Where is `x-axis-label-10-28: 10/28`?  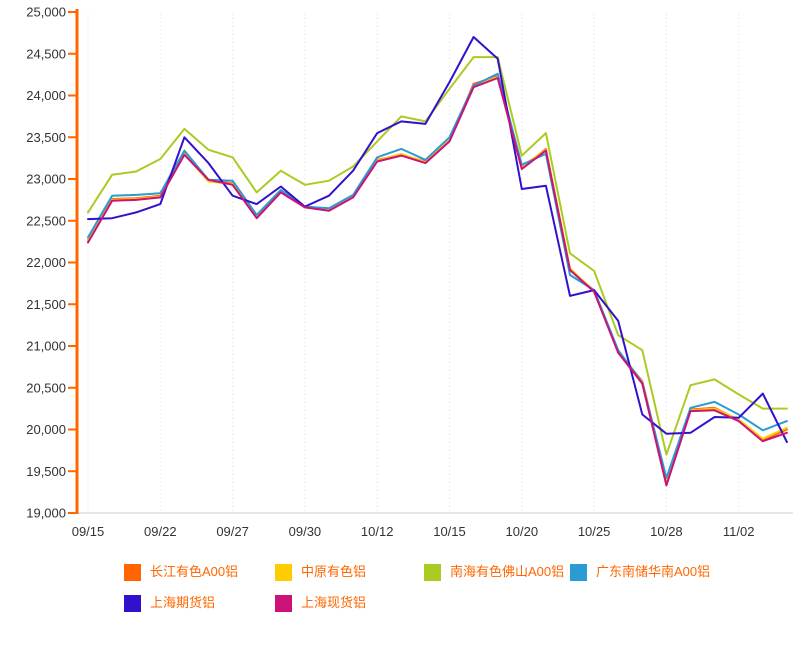
x-axis-label-10-28: 10/28 is located at coordinates (666, 531).